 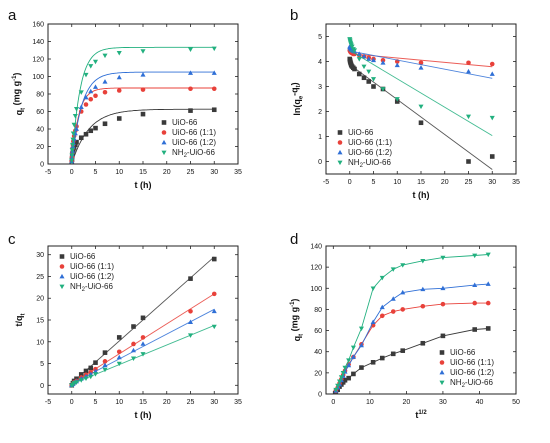 I want to click on y-tick-label: 160, so click(x=38, y=25).